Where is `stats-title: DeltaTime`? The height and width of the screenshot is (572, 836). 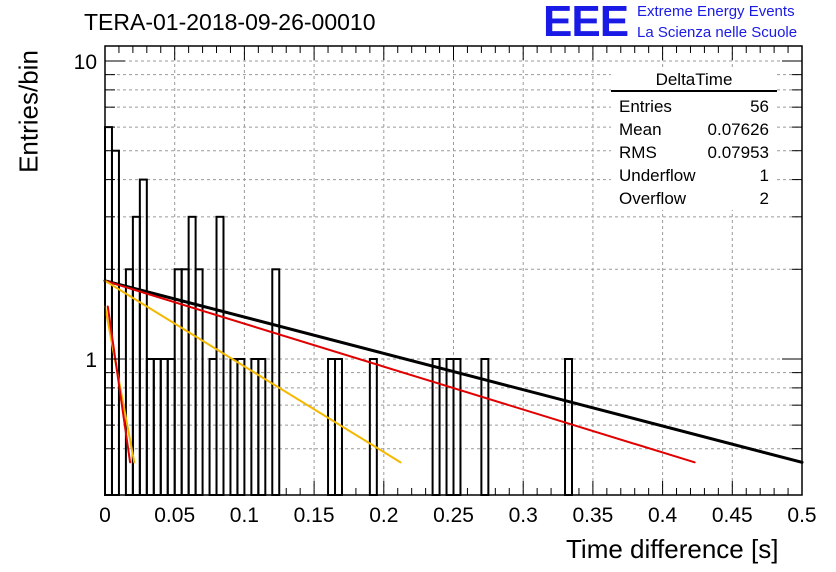
stats-title: DeltaTime is located at coordinates (694, 81).